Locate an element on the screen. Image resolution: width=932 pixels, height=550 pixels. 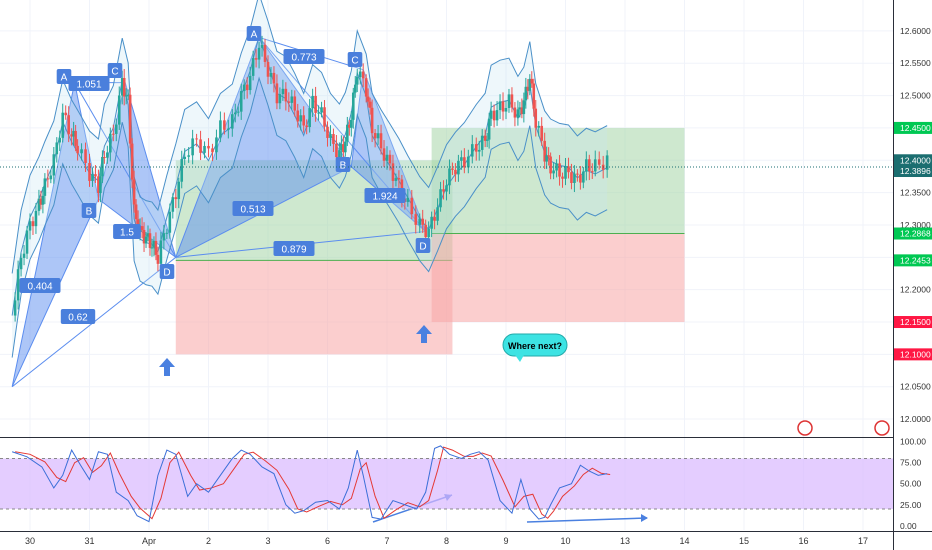
pattern-1-label-c-bg is located at coordinates (115, 70).